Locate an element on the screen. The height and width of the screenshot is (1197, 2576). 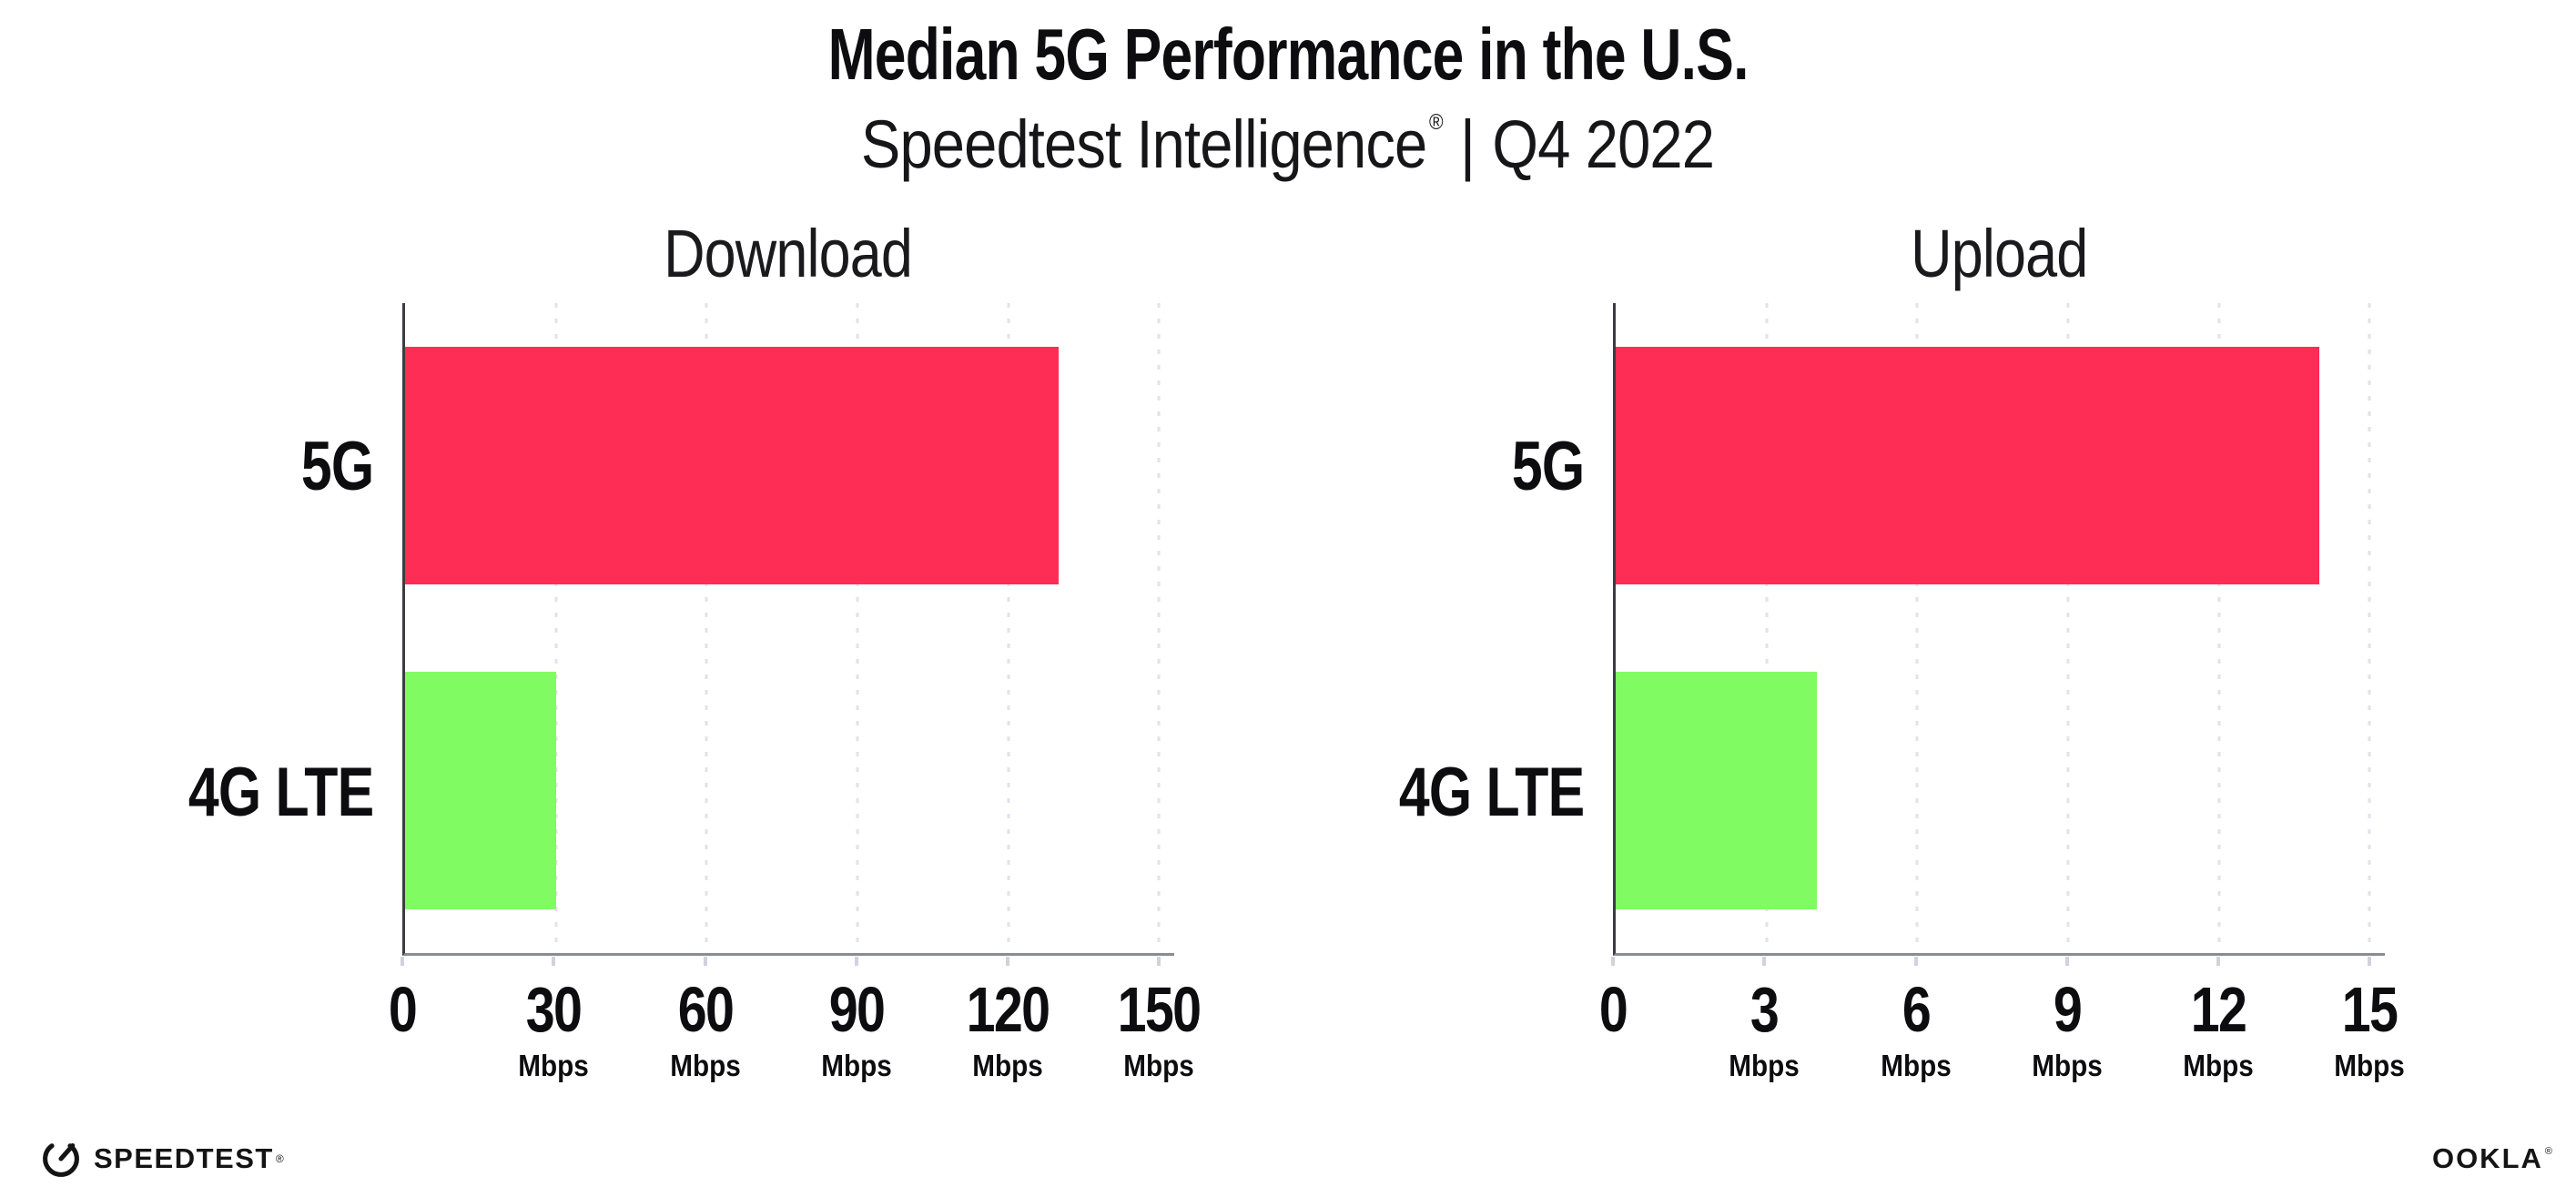
x-tick-label-90: 90 Mbps is located at coordinates (856, 1029).